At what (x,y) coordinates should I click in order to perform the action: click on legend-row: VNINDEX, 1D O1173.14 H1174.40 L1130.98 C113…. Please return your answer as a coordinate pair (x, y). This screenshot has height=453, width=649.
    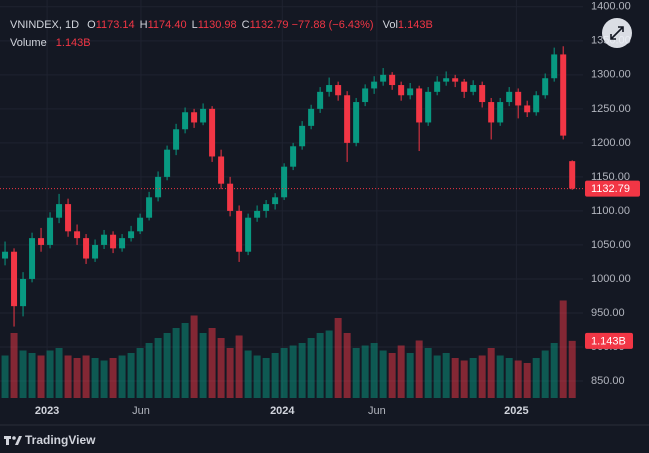
    Looking at the image, I should click on (221, 25).